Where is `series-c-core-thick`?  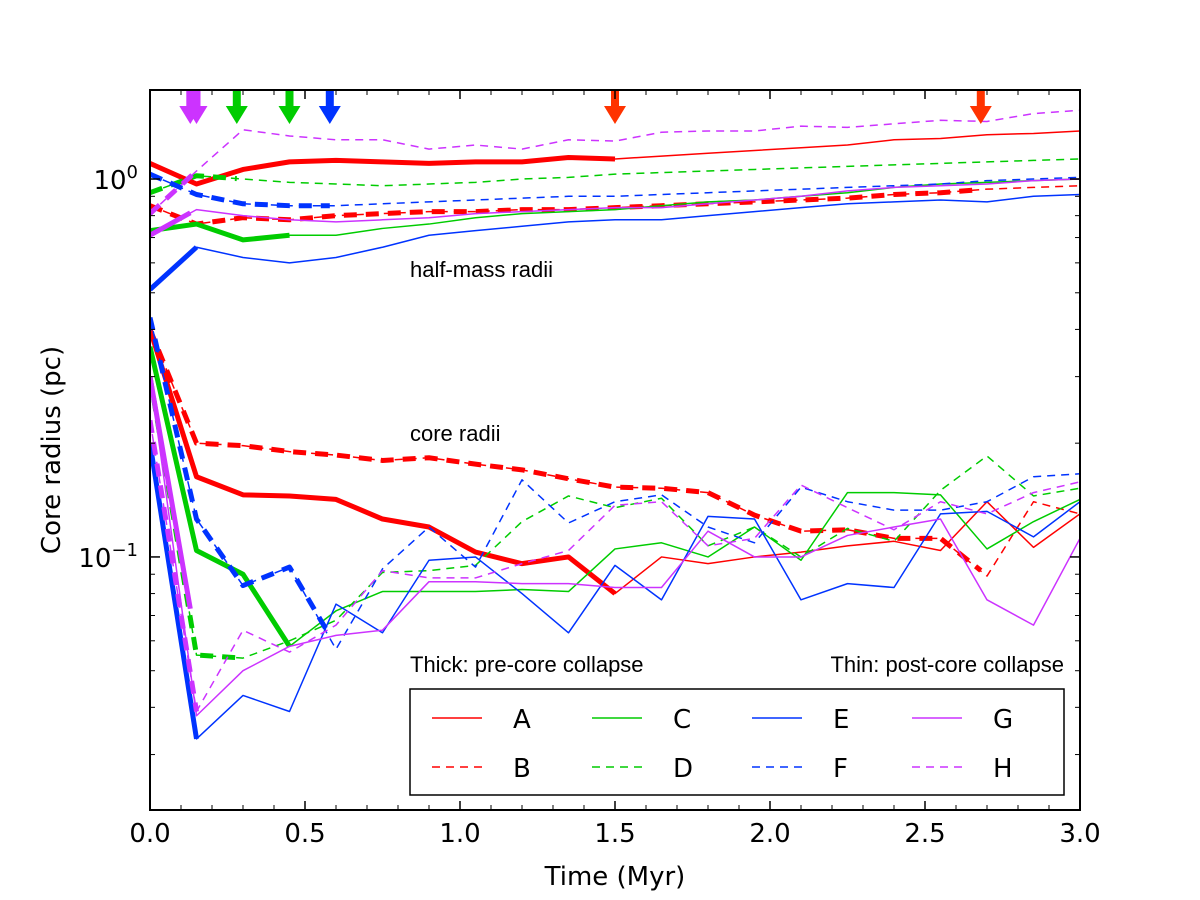 series-c-core-thick is located at coordinates (221, 497).